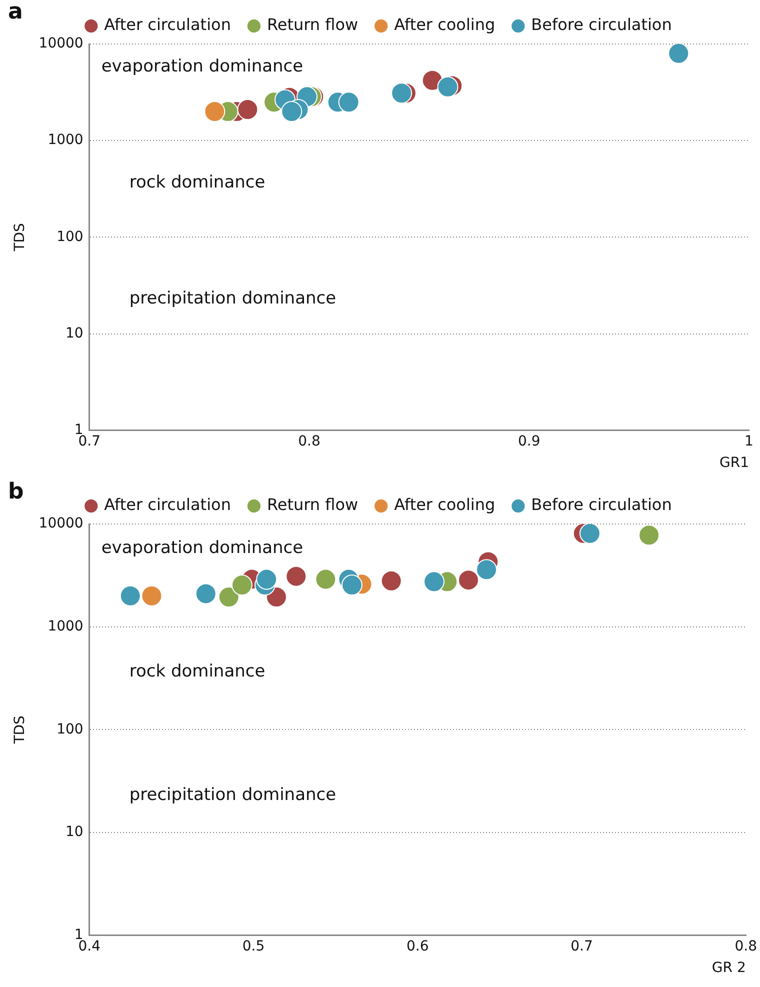 The width and height of the screenshot is (760, 987). What do you see at coordinates (729, 968) in the screenshot?
I see `x-axis-title: GR 2` at bounding box center [729, 968].